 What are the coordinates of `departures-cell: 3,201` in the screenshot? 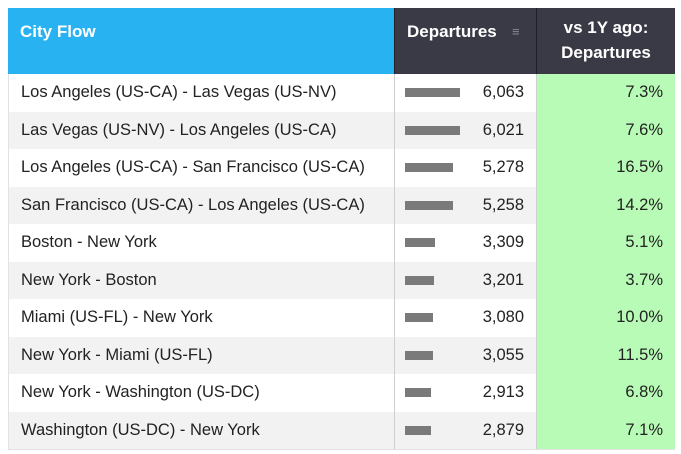 It's located at (465, 280).